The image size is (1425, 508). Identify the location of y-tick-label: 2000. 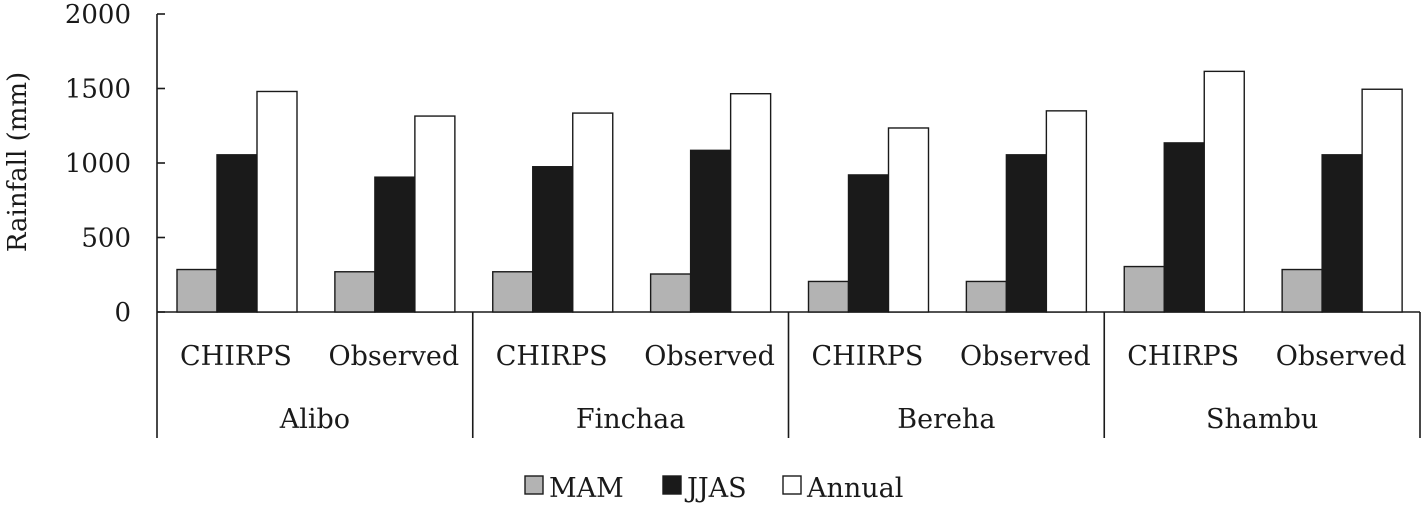
(98, 15).